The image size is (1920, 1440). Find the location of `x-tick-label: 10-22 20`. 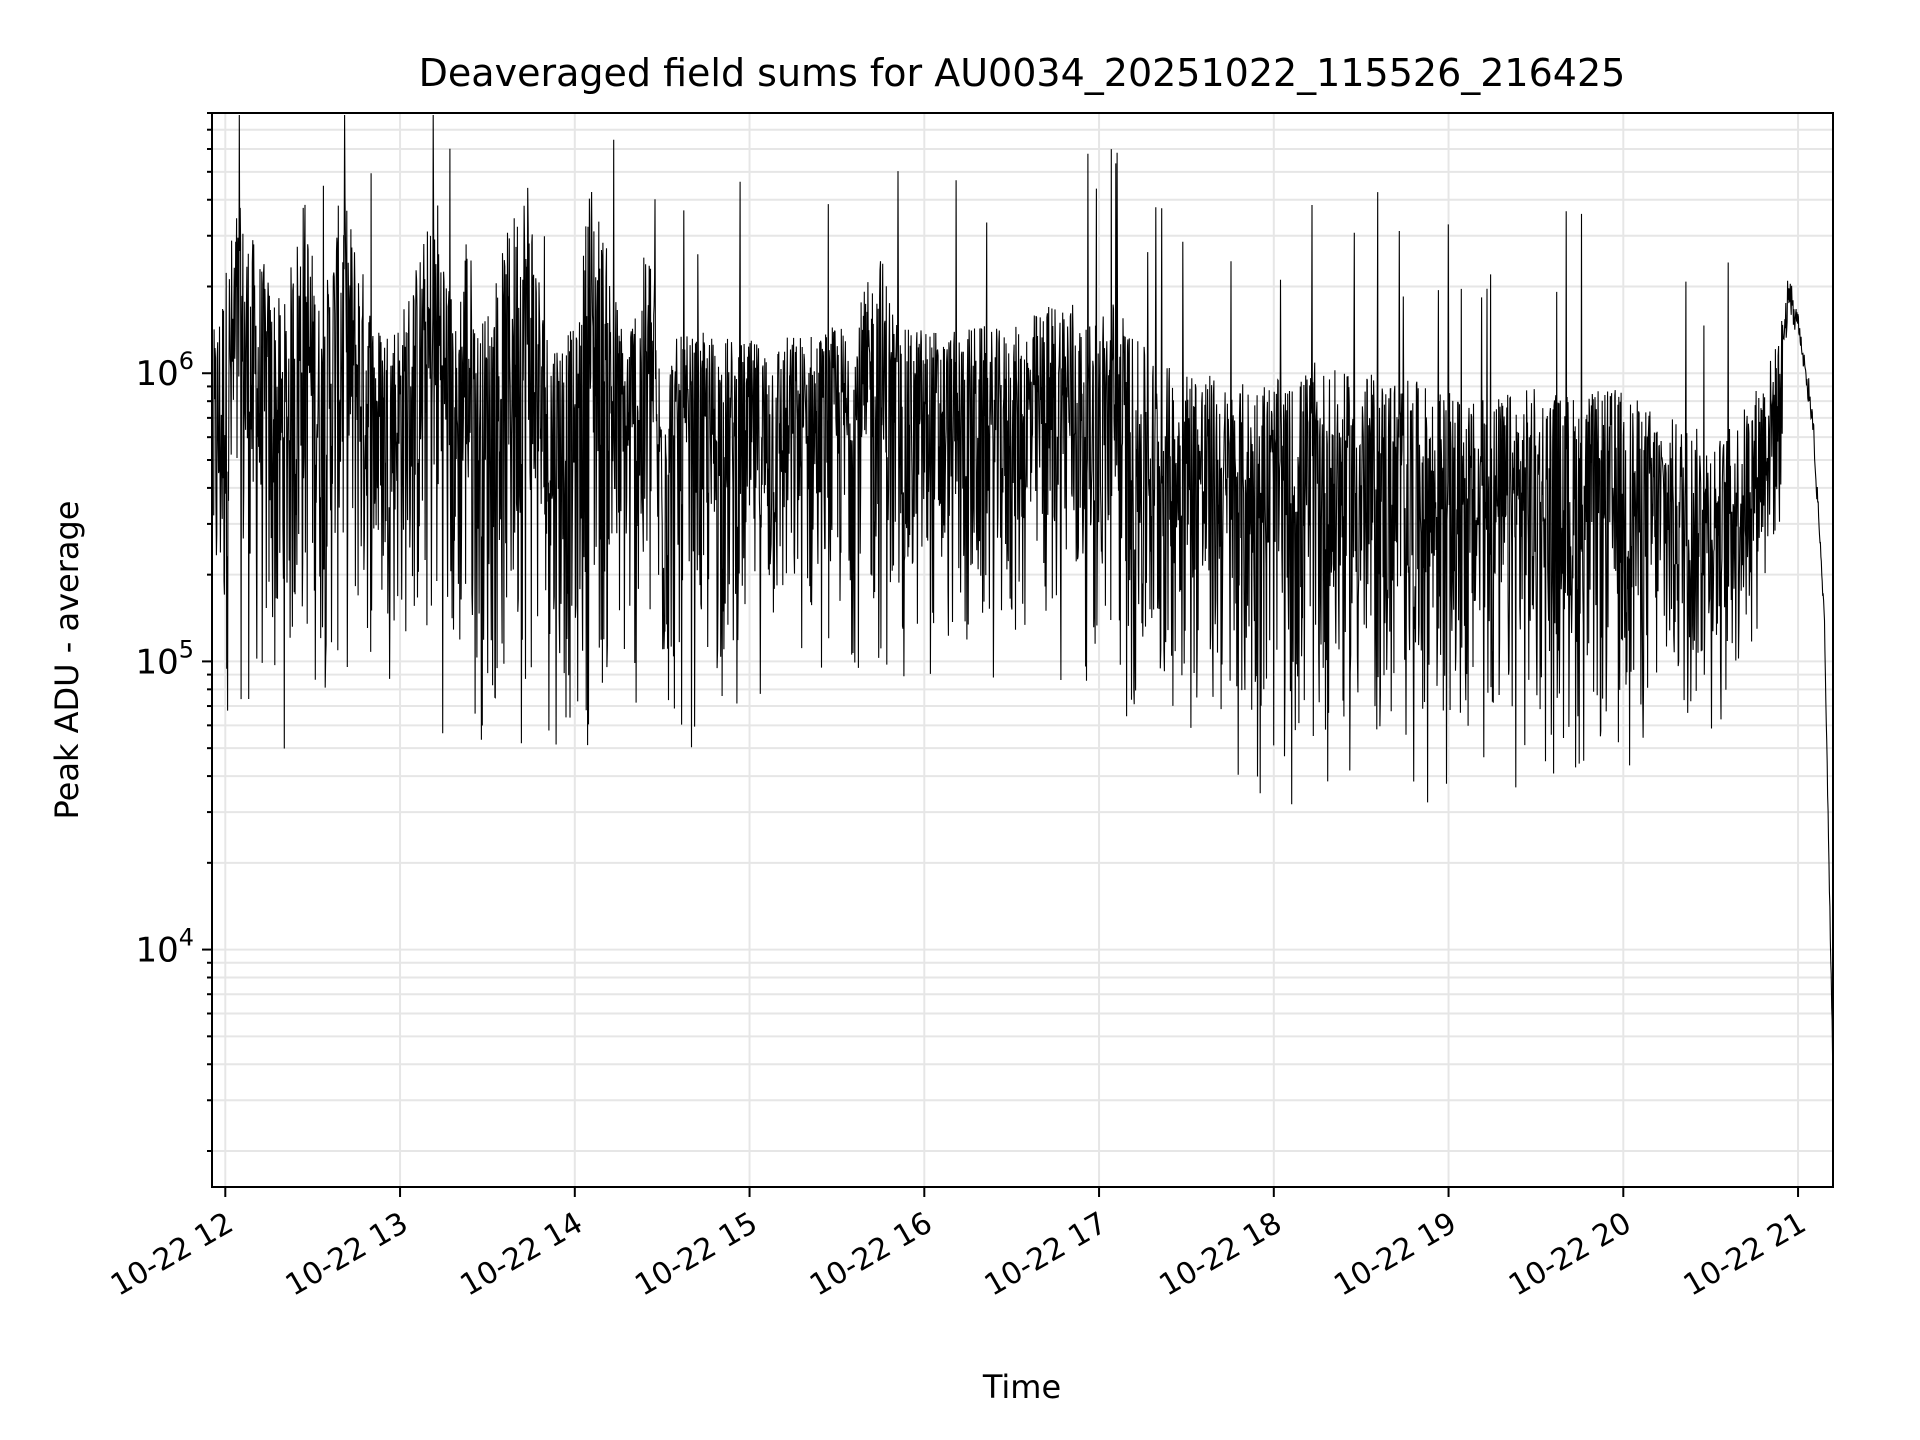

x-tick-label: 10-22 20 is located at coordinates (1570, 1255).